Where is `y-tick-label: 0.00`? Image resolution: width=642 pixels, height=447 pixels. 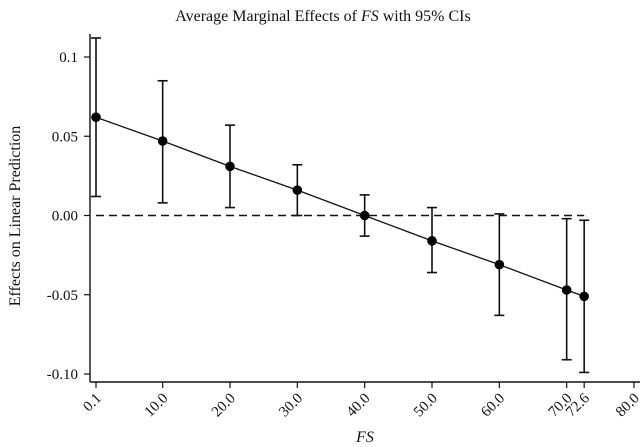 y-tick-label: 0.00 is located at coordinates (65, 217).